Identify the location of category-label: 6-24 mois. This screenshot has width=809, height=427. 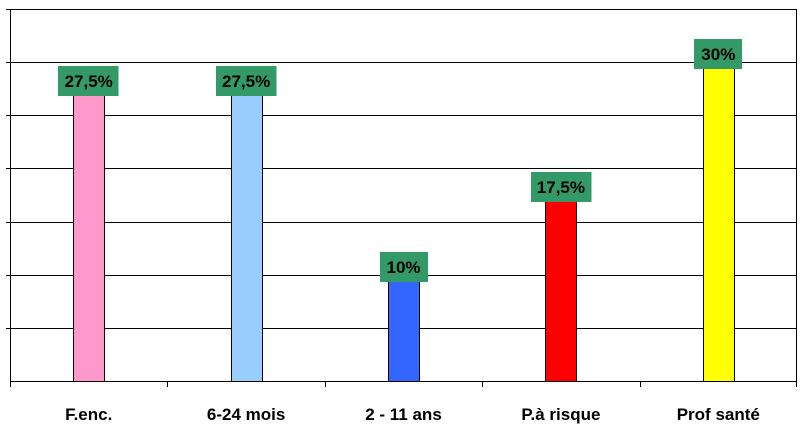
(246, 414).